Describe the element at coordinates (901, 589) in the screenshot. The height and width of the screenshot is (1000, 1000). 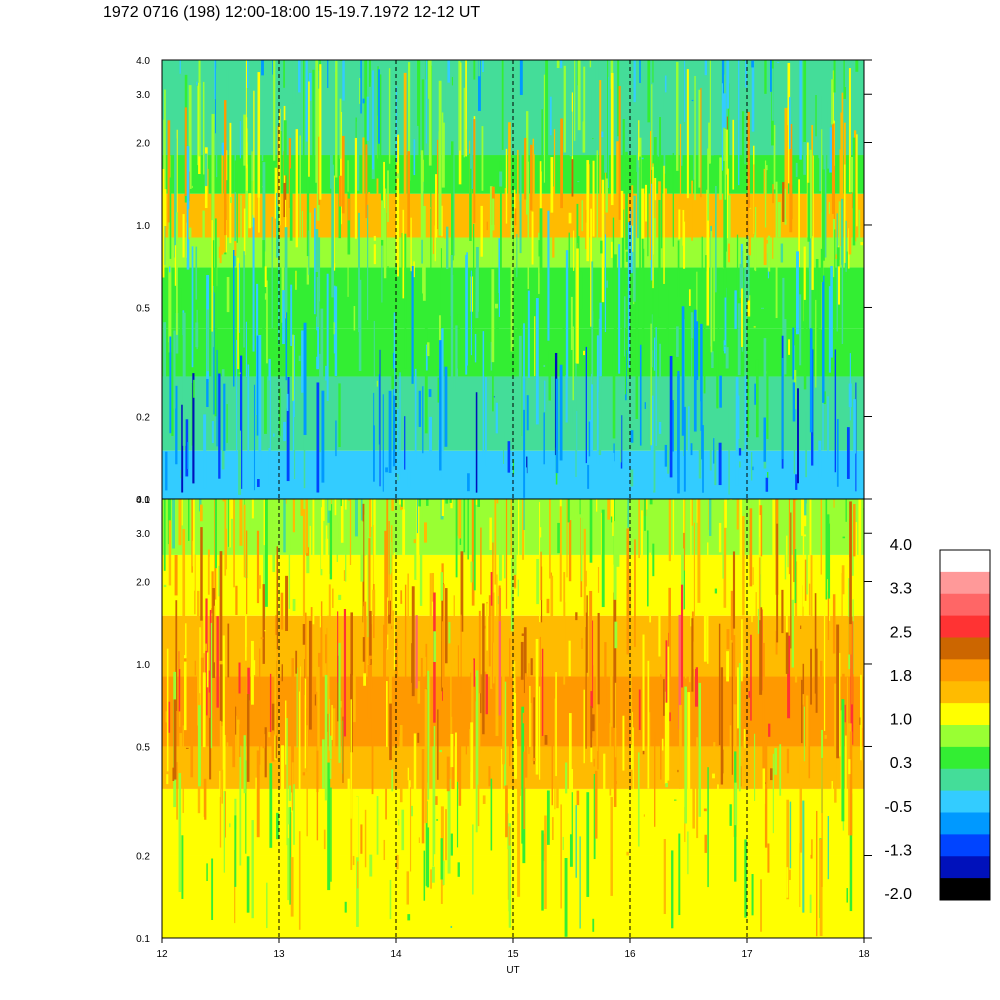
I see `colorbar-label: 3.3` at that location.